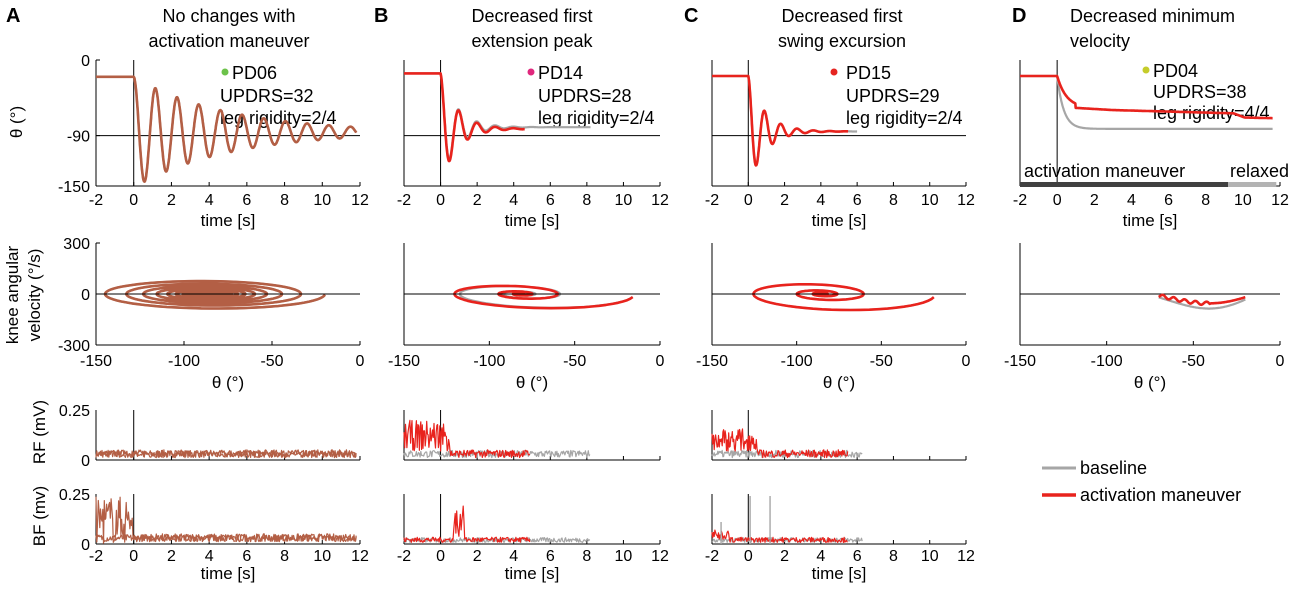 The image size is (1300, 596). Describe the element at coordinates (360, 200) in the screenshot. I see `pa-theta-xtick-label: 12` at that location.